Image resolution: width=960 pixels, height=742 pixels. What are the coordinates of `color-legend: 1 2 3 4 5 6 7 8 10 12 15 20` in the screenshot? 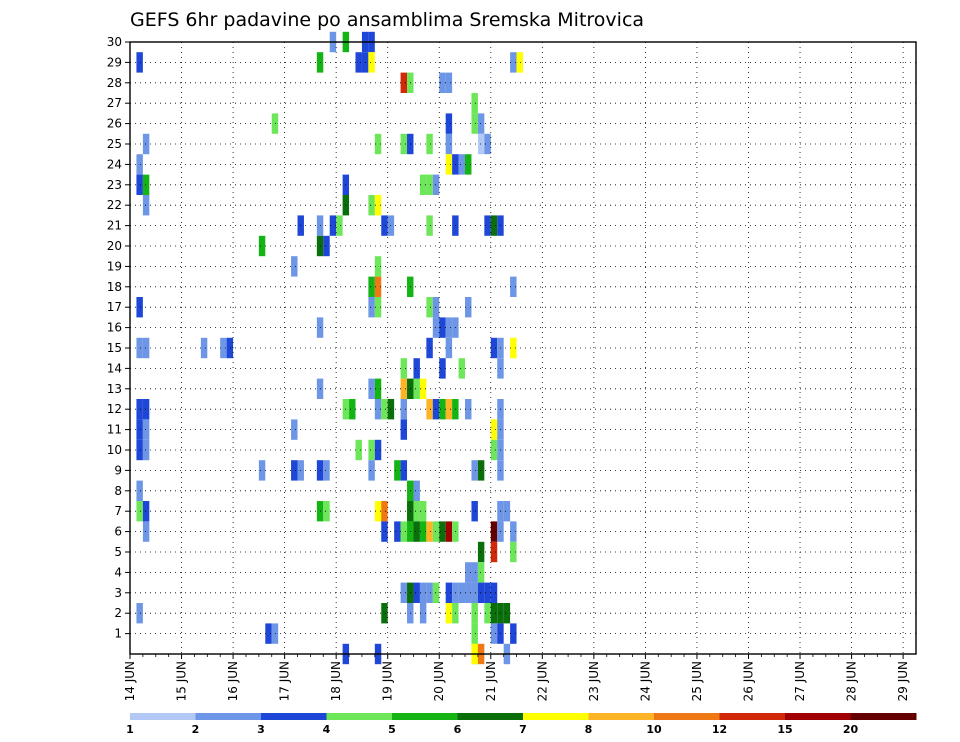 It's located at (521, 724).